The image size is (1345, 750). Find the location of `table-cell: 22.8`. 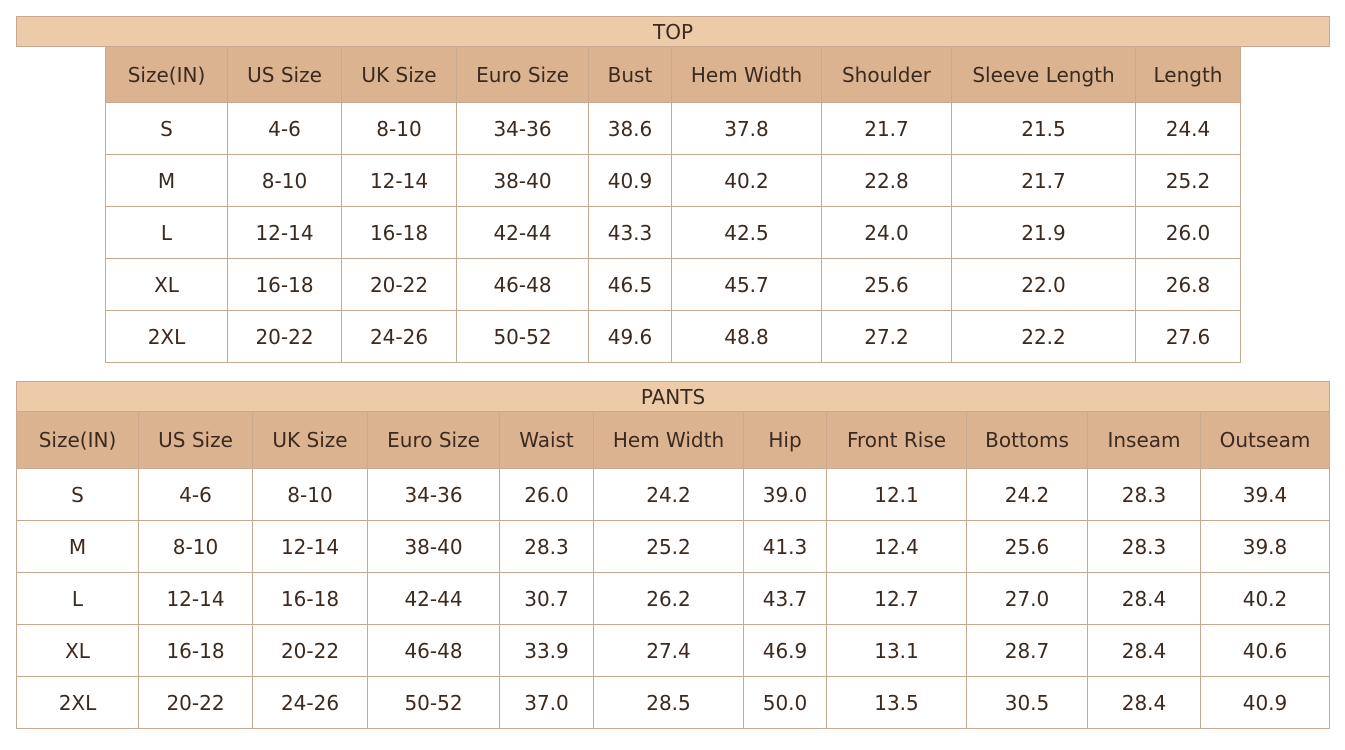

table-cell: 22.8 is located at coordinates (886, 180).